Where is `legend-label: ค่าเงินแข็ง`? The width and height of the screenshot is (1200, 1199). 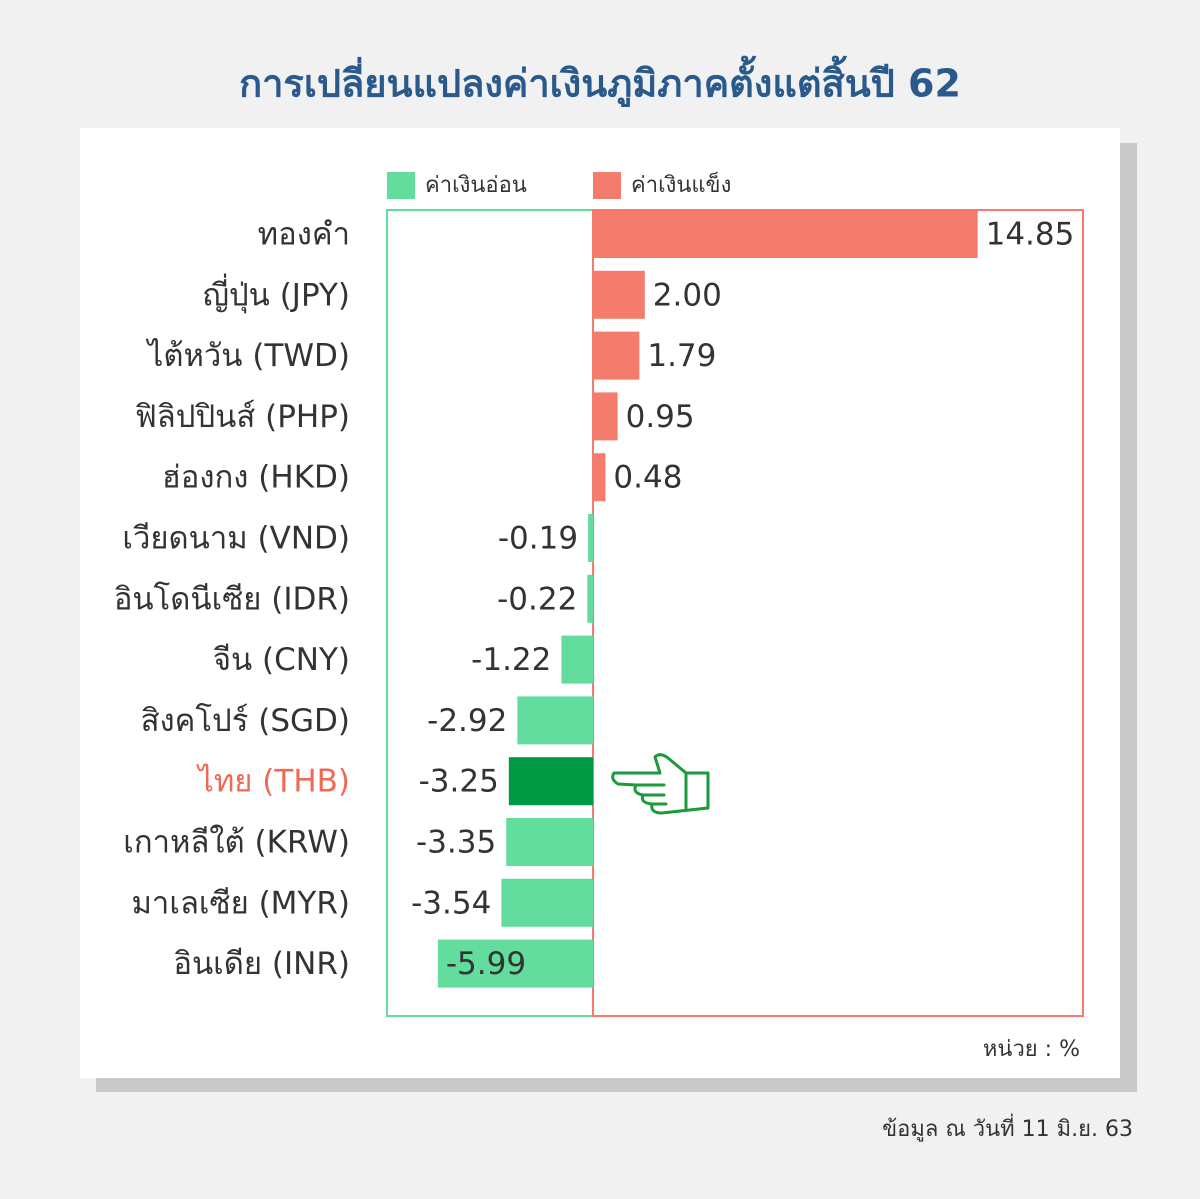 legend-label: ค่าเงินแข็ง is located at coordinates (681, 184).